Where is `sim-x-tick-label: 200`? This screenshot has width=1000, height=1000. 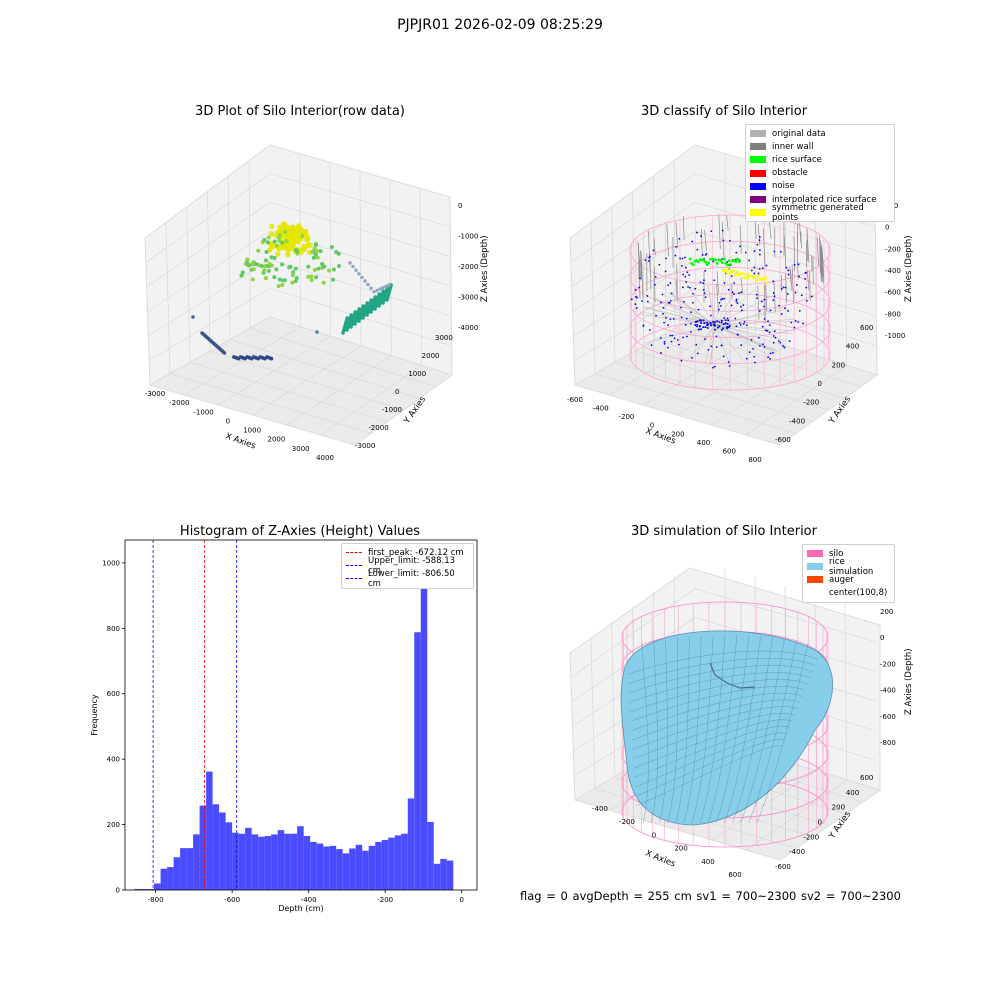 sim-x-tick-label: 200 is located at coordinates (680, 849).